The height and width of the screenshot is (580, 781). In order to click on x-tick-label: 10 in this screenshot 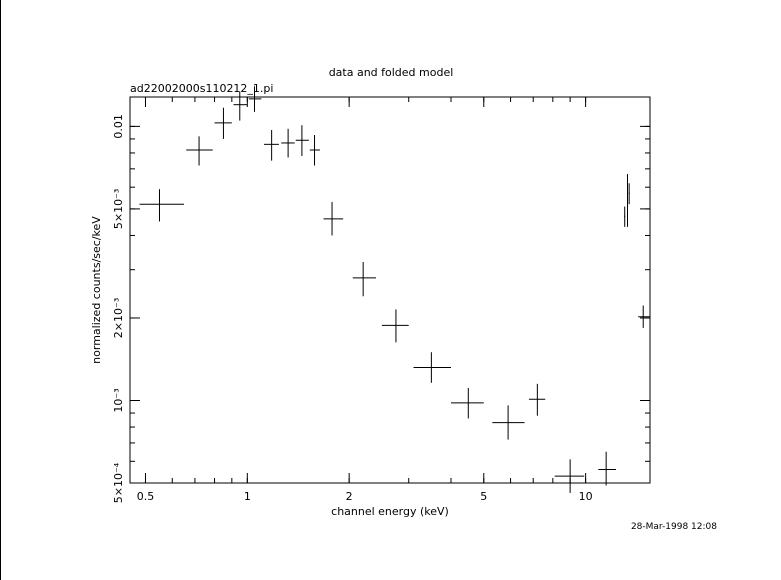, I will do `click(586, 496)`.